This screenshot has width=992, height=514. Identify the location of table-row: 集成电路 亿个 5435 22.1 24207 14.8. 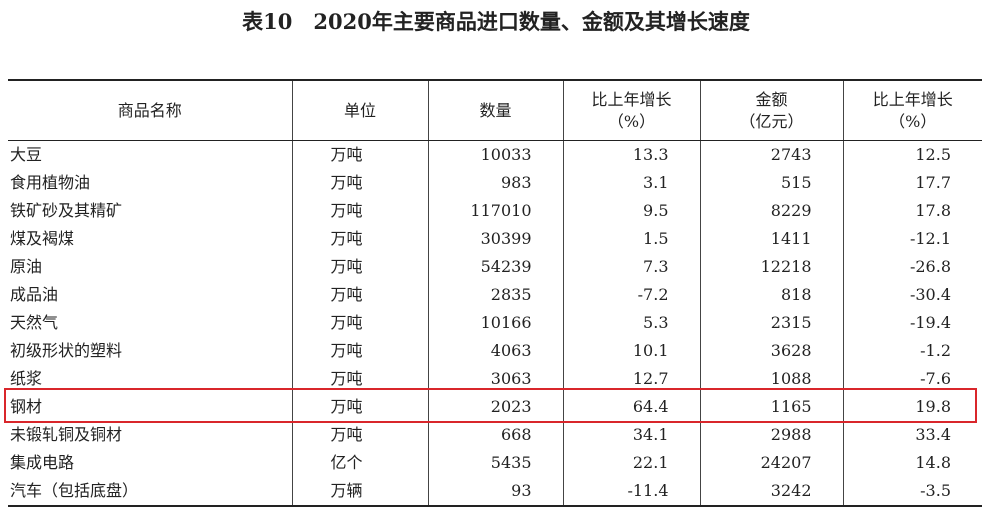
(495, 463).